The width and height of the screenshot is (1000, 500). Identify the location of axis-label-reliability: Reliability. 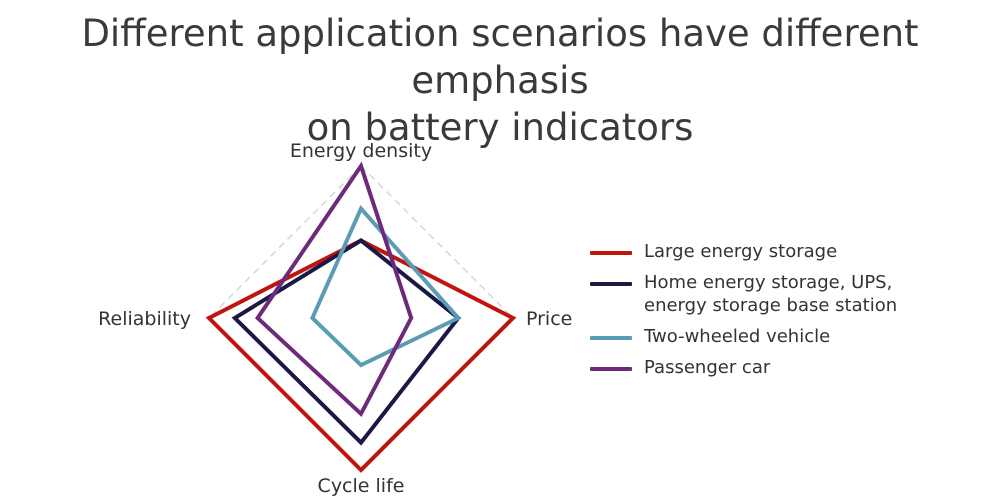
(144, 319).